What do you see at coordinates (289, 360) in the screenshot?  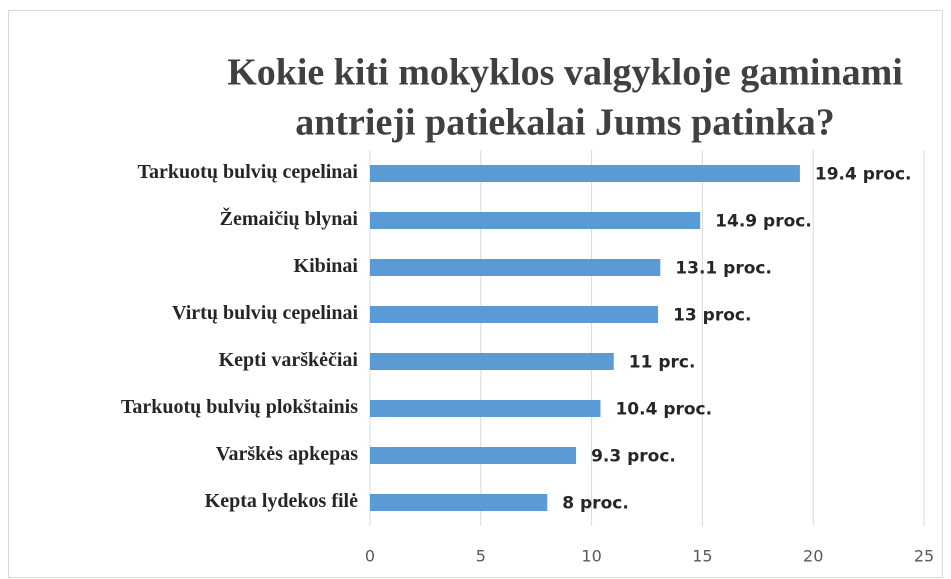 I see `y-tick-label: Kepti varškėčiai` at bounding box center [289, 360].